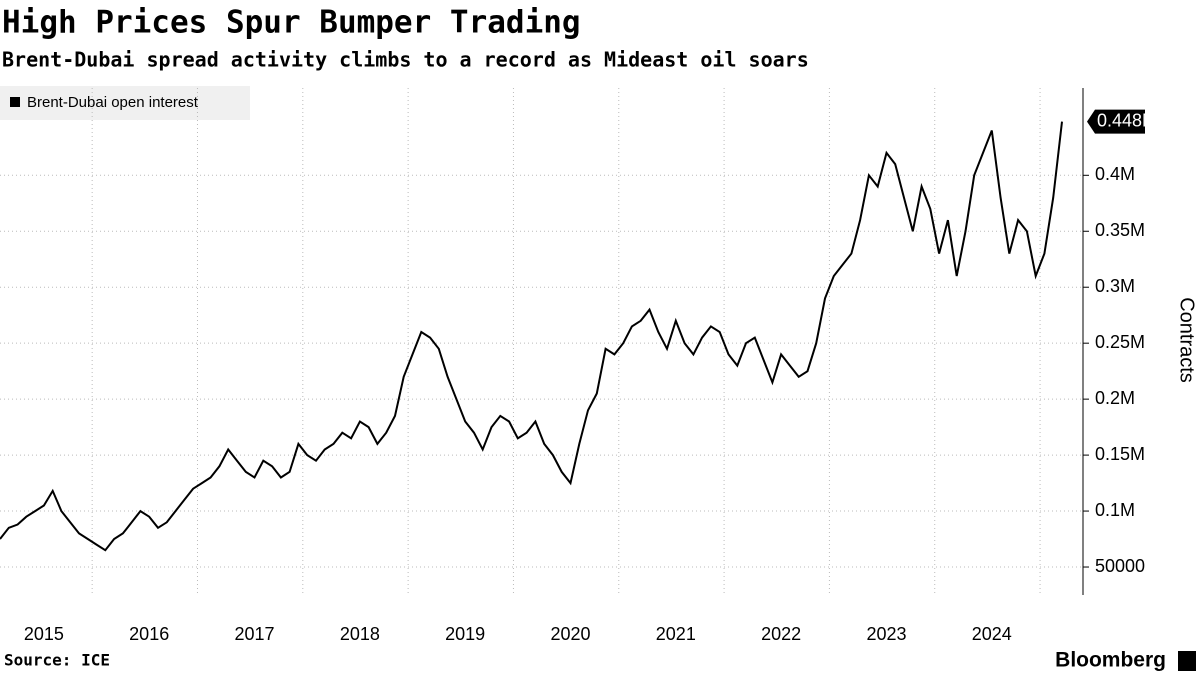 Image resolution: width=1200 pixels, height=675 pixels. Describe the element at coordinates (360, 634) in the screenshot. I see `x-tick-label: 2018` at that location.